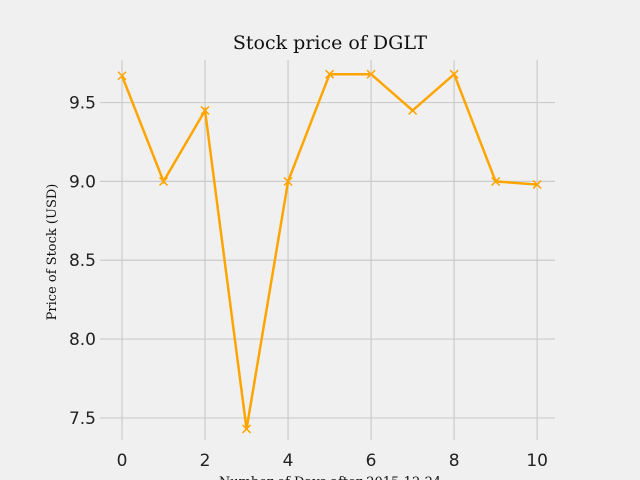 The width and height of the screenshot is (640, 480). Describe the element at coordinates (82, 340) in the screenshot. I see `y-tick-label: 8.0` at that location.